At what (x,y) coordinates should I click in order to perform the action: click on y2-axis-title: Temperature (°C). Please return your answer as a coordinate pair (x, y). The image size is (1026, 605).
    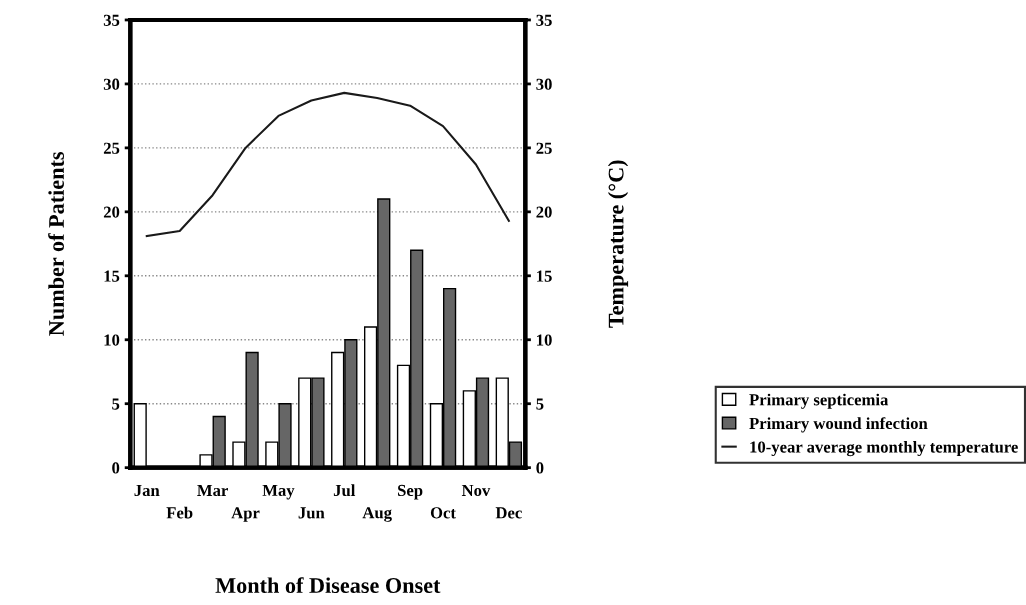
    Looking at the image, I should click on (618, 244).